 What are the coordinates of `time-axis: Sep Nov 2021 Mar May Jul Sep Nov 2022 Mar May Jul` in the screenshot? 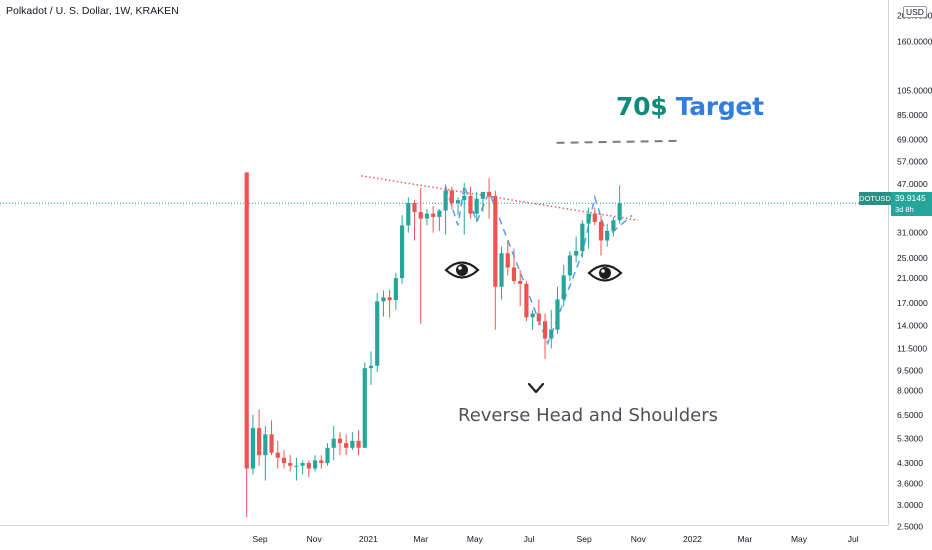 It's located at (555, 539).